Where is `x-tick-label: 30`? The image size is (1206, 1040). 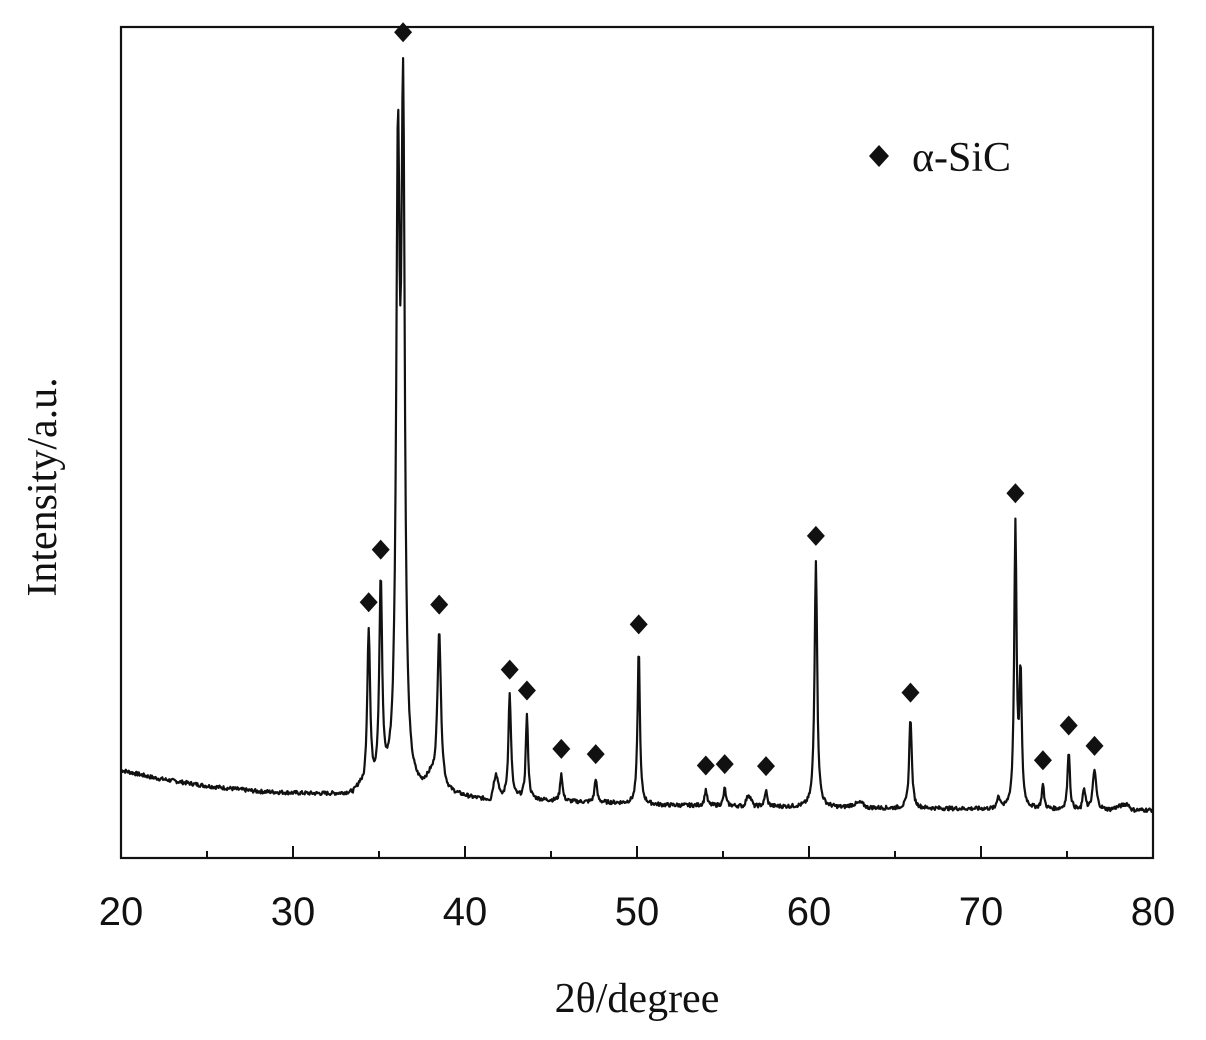 x-tick-label: 30 is located at coordinates (293, 912).